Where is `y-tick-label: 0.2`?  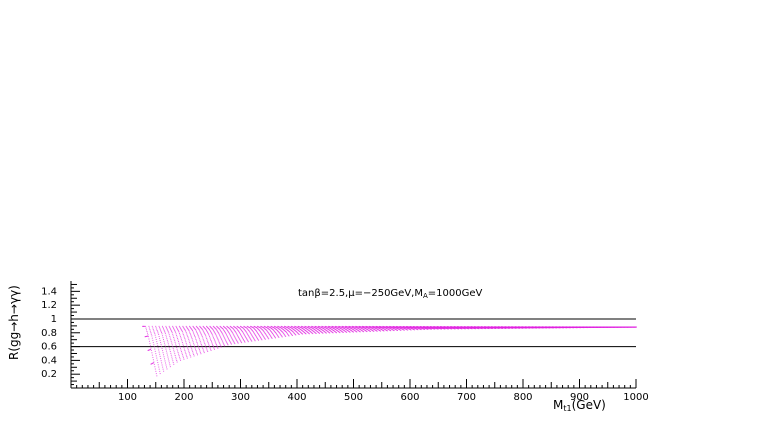
y-tick-label: 0.2 is located at coordinates (49, 374).